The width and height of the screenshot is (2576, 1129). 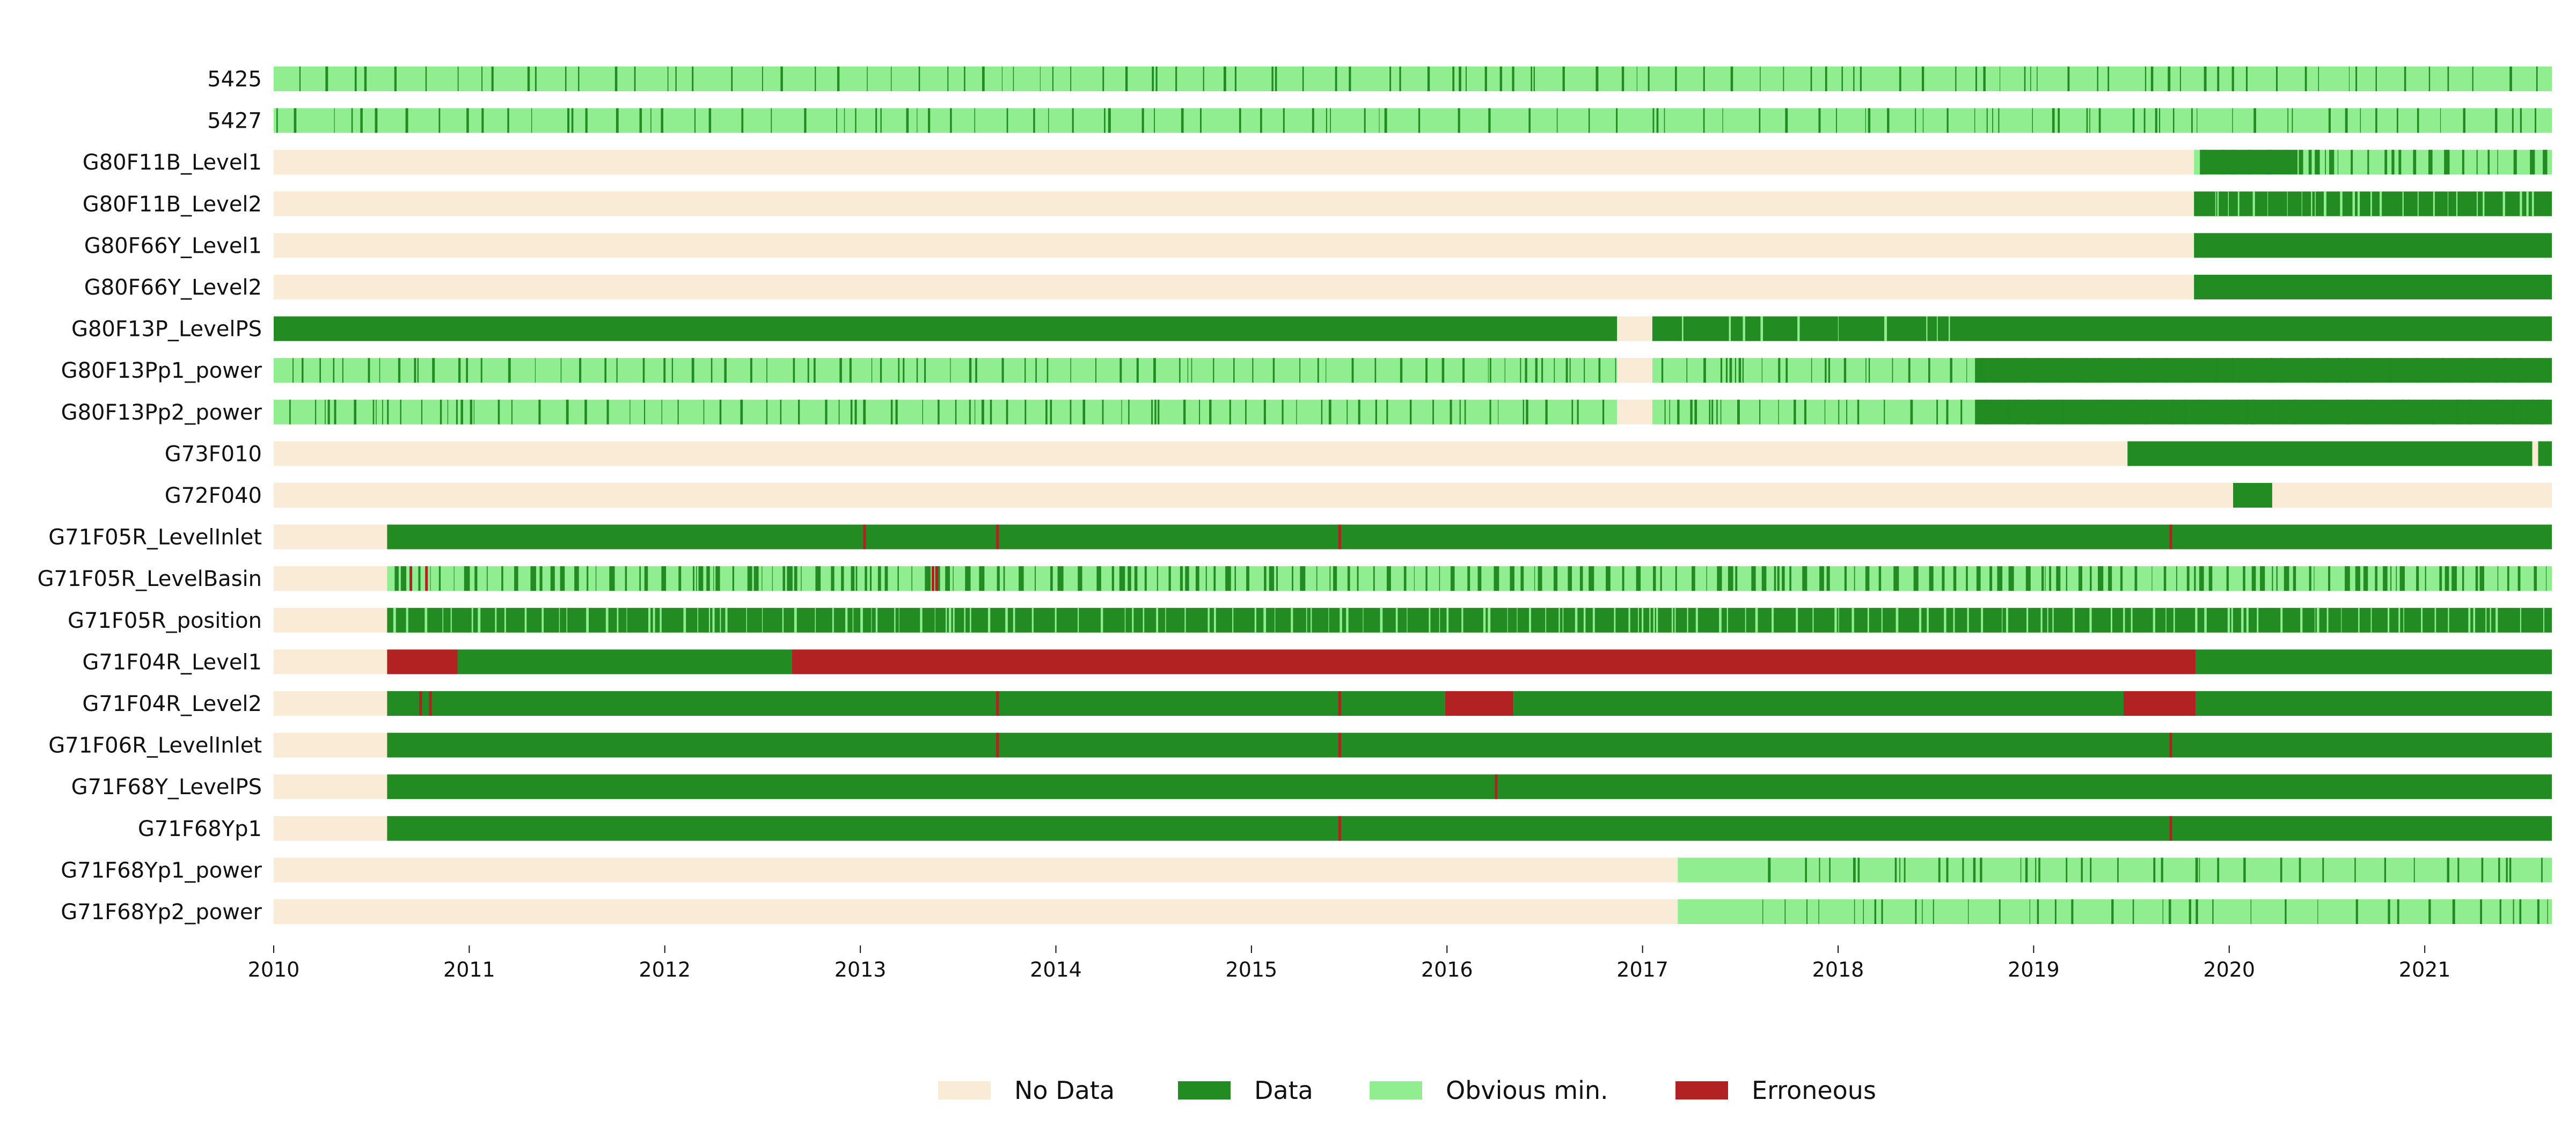 What do you see at coordinates (1245, 1090) in the screenshot?
I see `legend-item-data: Data` at bounding box center [1245, 1090].